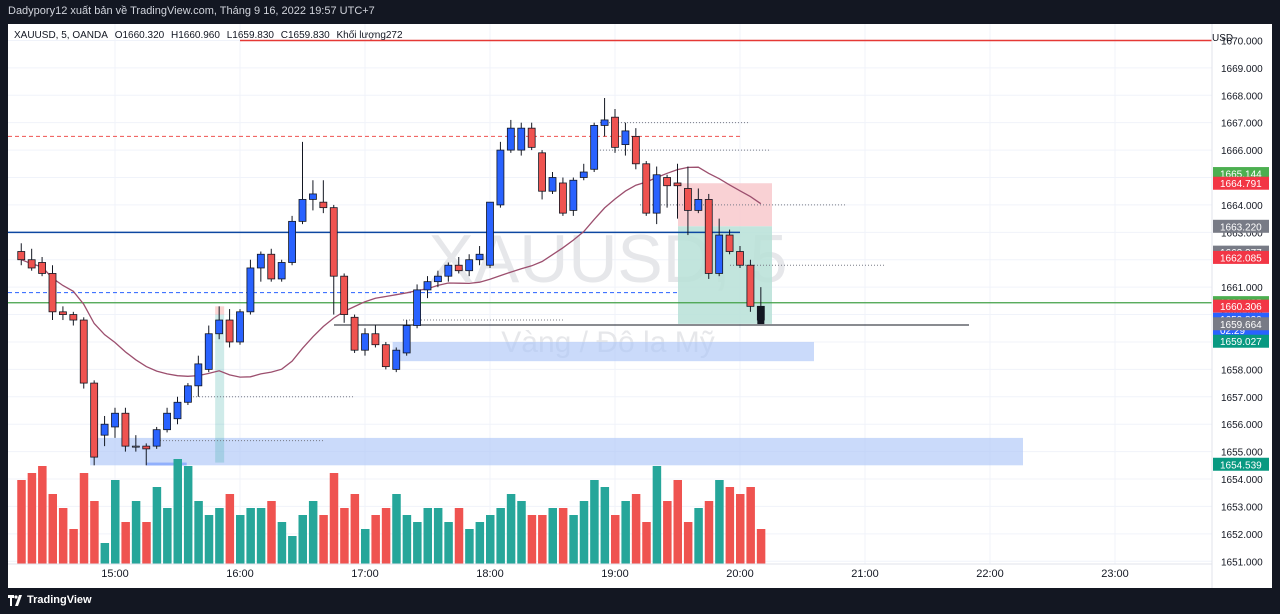 The width and height of the screenshot is (1280, 614). What do you see at coordinates (990, 574) in the screenshot?
I see `time-tick-label: 22:00` at bounding box center [990, 574].